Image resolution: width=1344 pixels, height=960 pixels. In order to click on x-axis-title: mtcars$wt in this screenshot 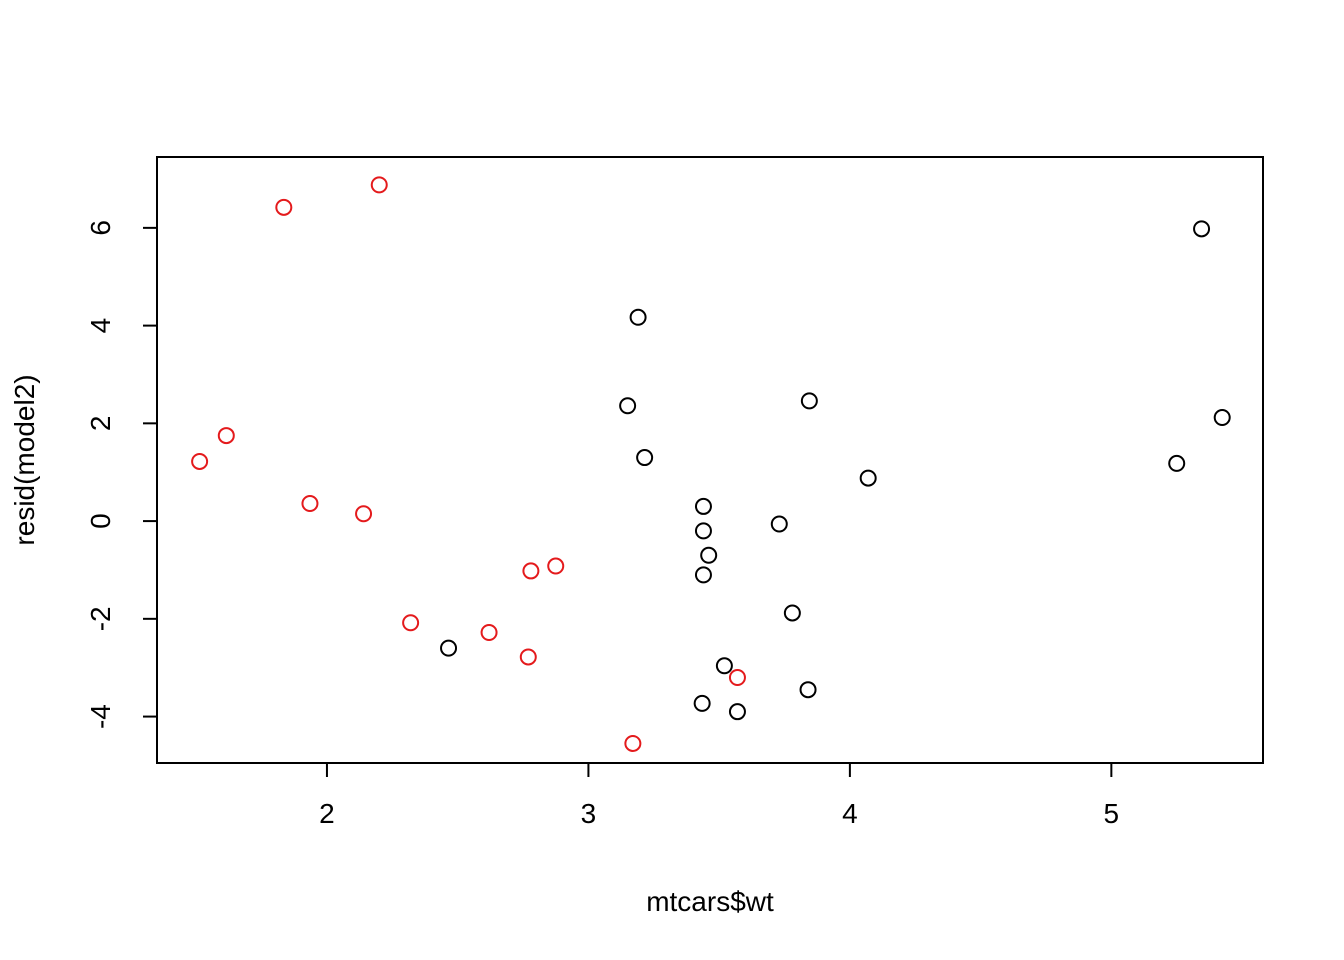, I will do `click(710, 901)`.